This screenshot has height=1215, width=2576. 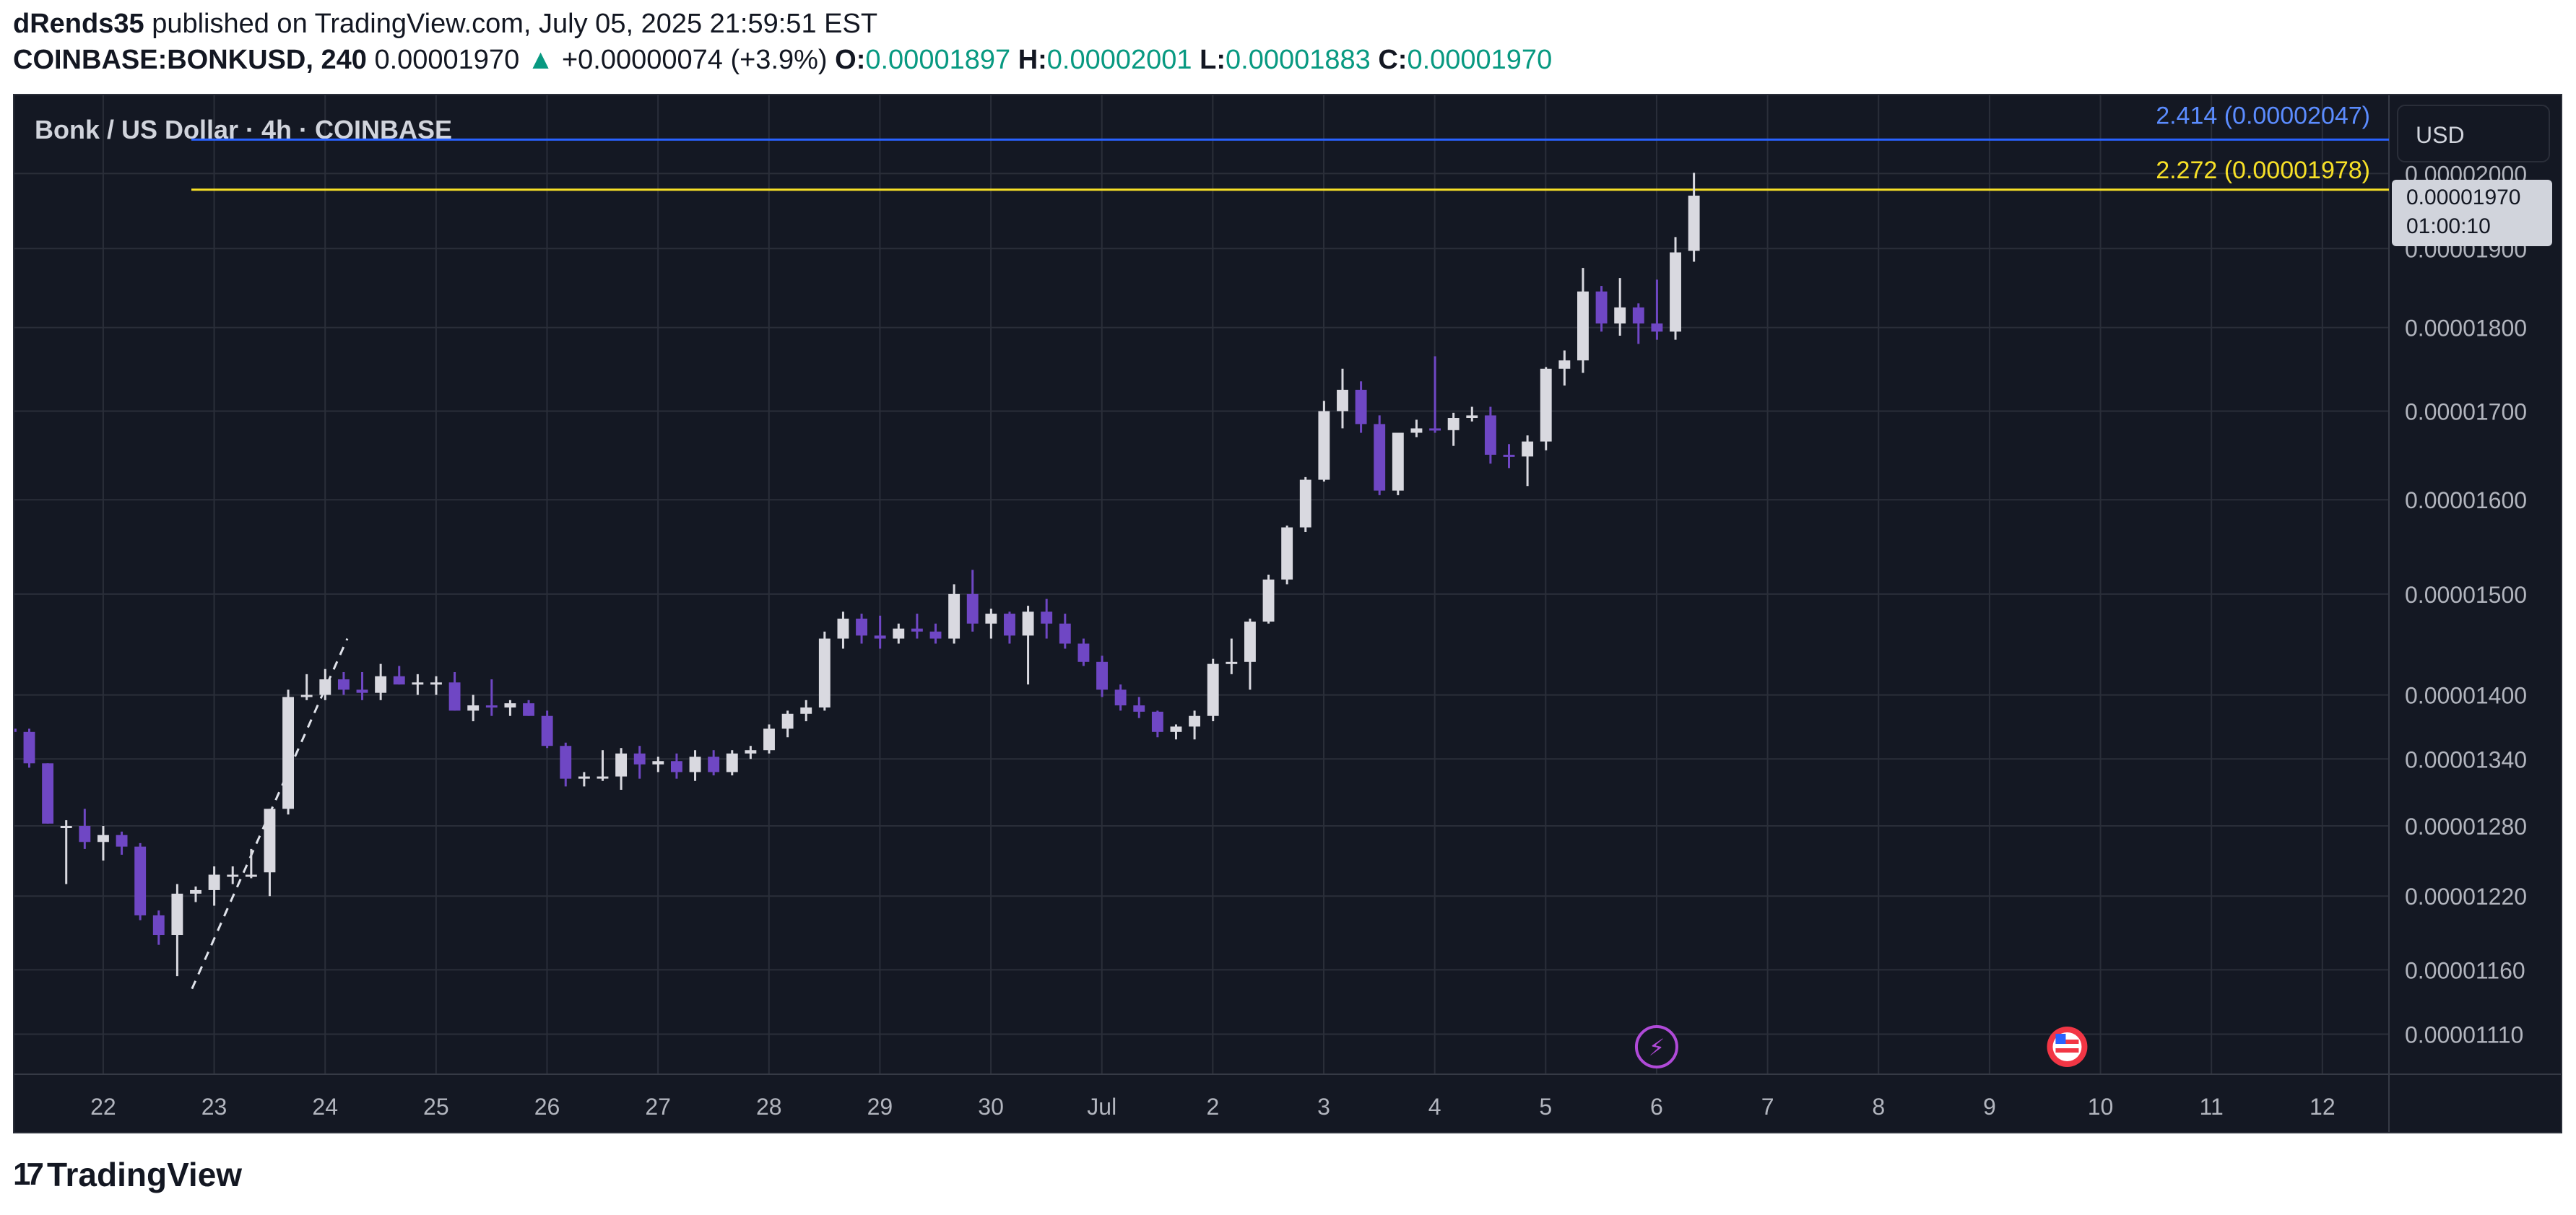 What do you see at coordinates (2466, 696) in the screenshot?
I see `y-tick-label: 0.00001400` at bounding box center [2466, 696].